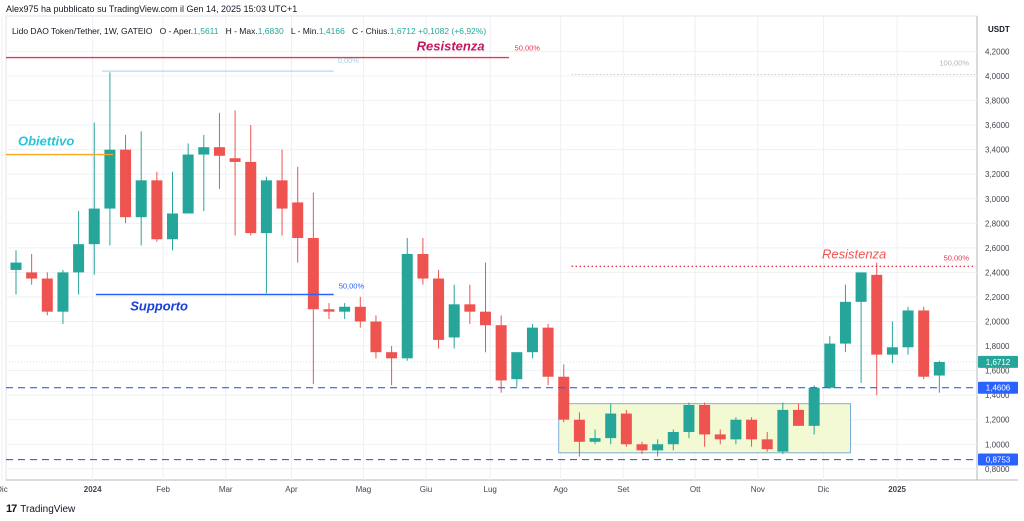 The width and height of the screenshot is (1024, 521). Describe the element at coordinates (997, 248) in the screenshot. I see `y-tick-label: 2,6000` at that location.